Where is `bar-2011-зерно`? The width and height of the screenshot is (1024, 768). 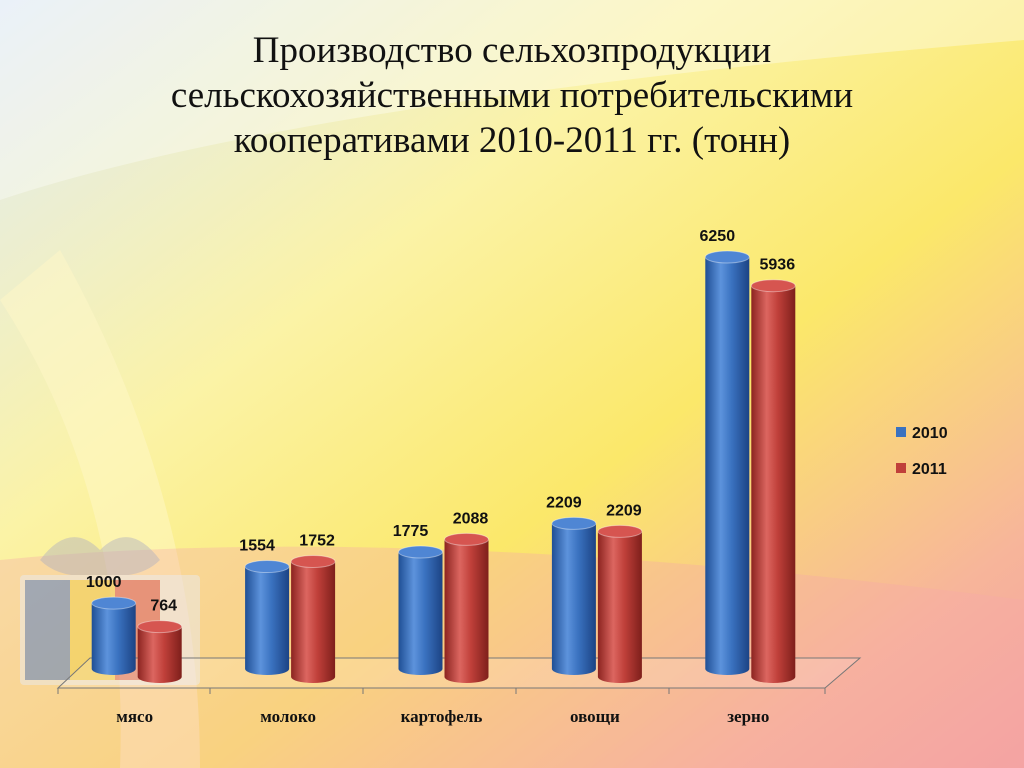
bar-2011-зерно is located at coordinates (773, 481).